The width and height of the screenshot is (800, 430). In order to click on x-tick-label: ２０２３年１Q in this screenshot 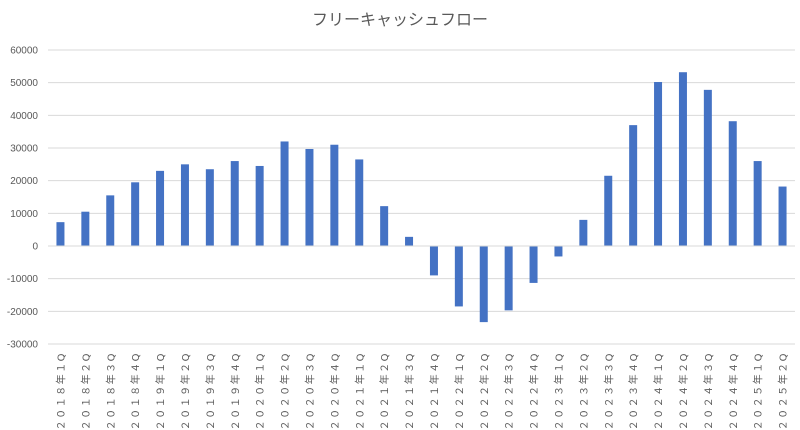, I will do `click(558, 391)`.